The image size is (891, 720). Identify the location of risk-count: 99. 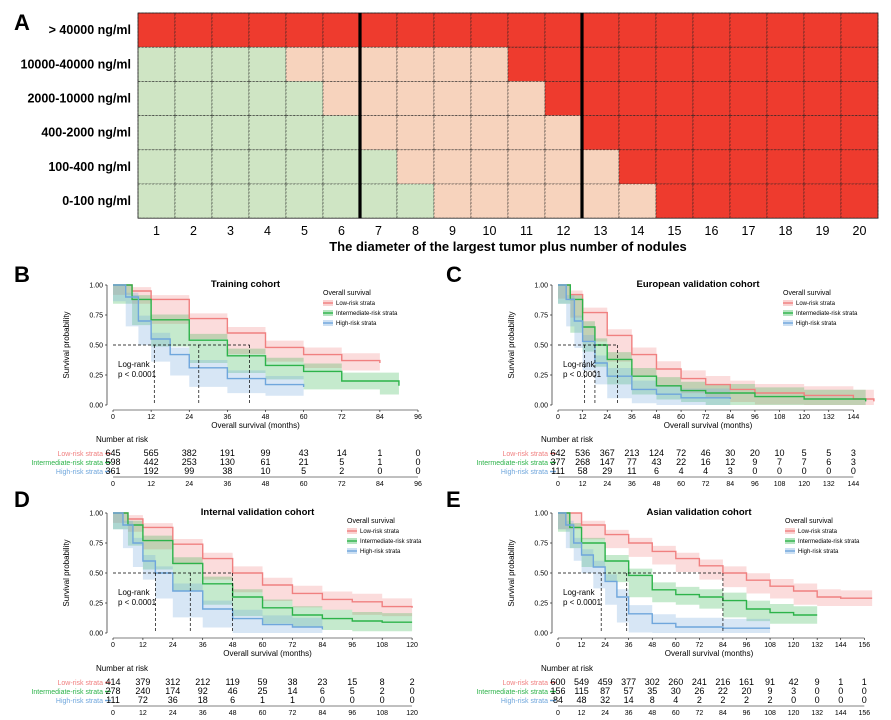
(189, 471).